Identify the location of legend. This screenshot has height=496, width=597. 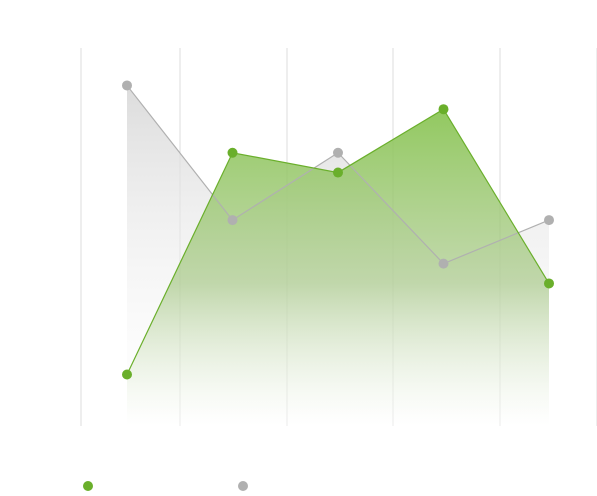
(298, 486).